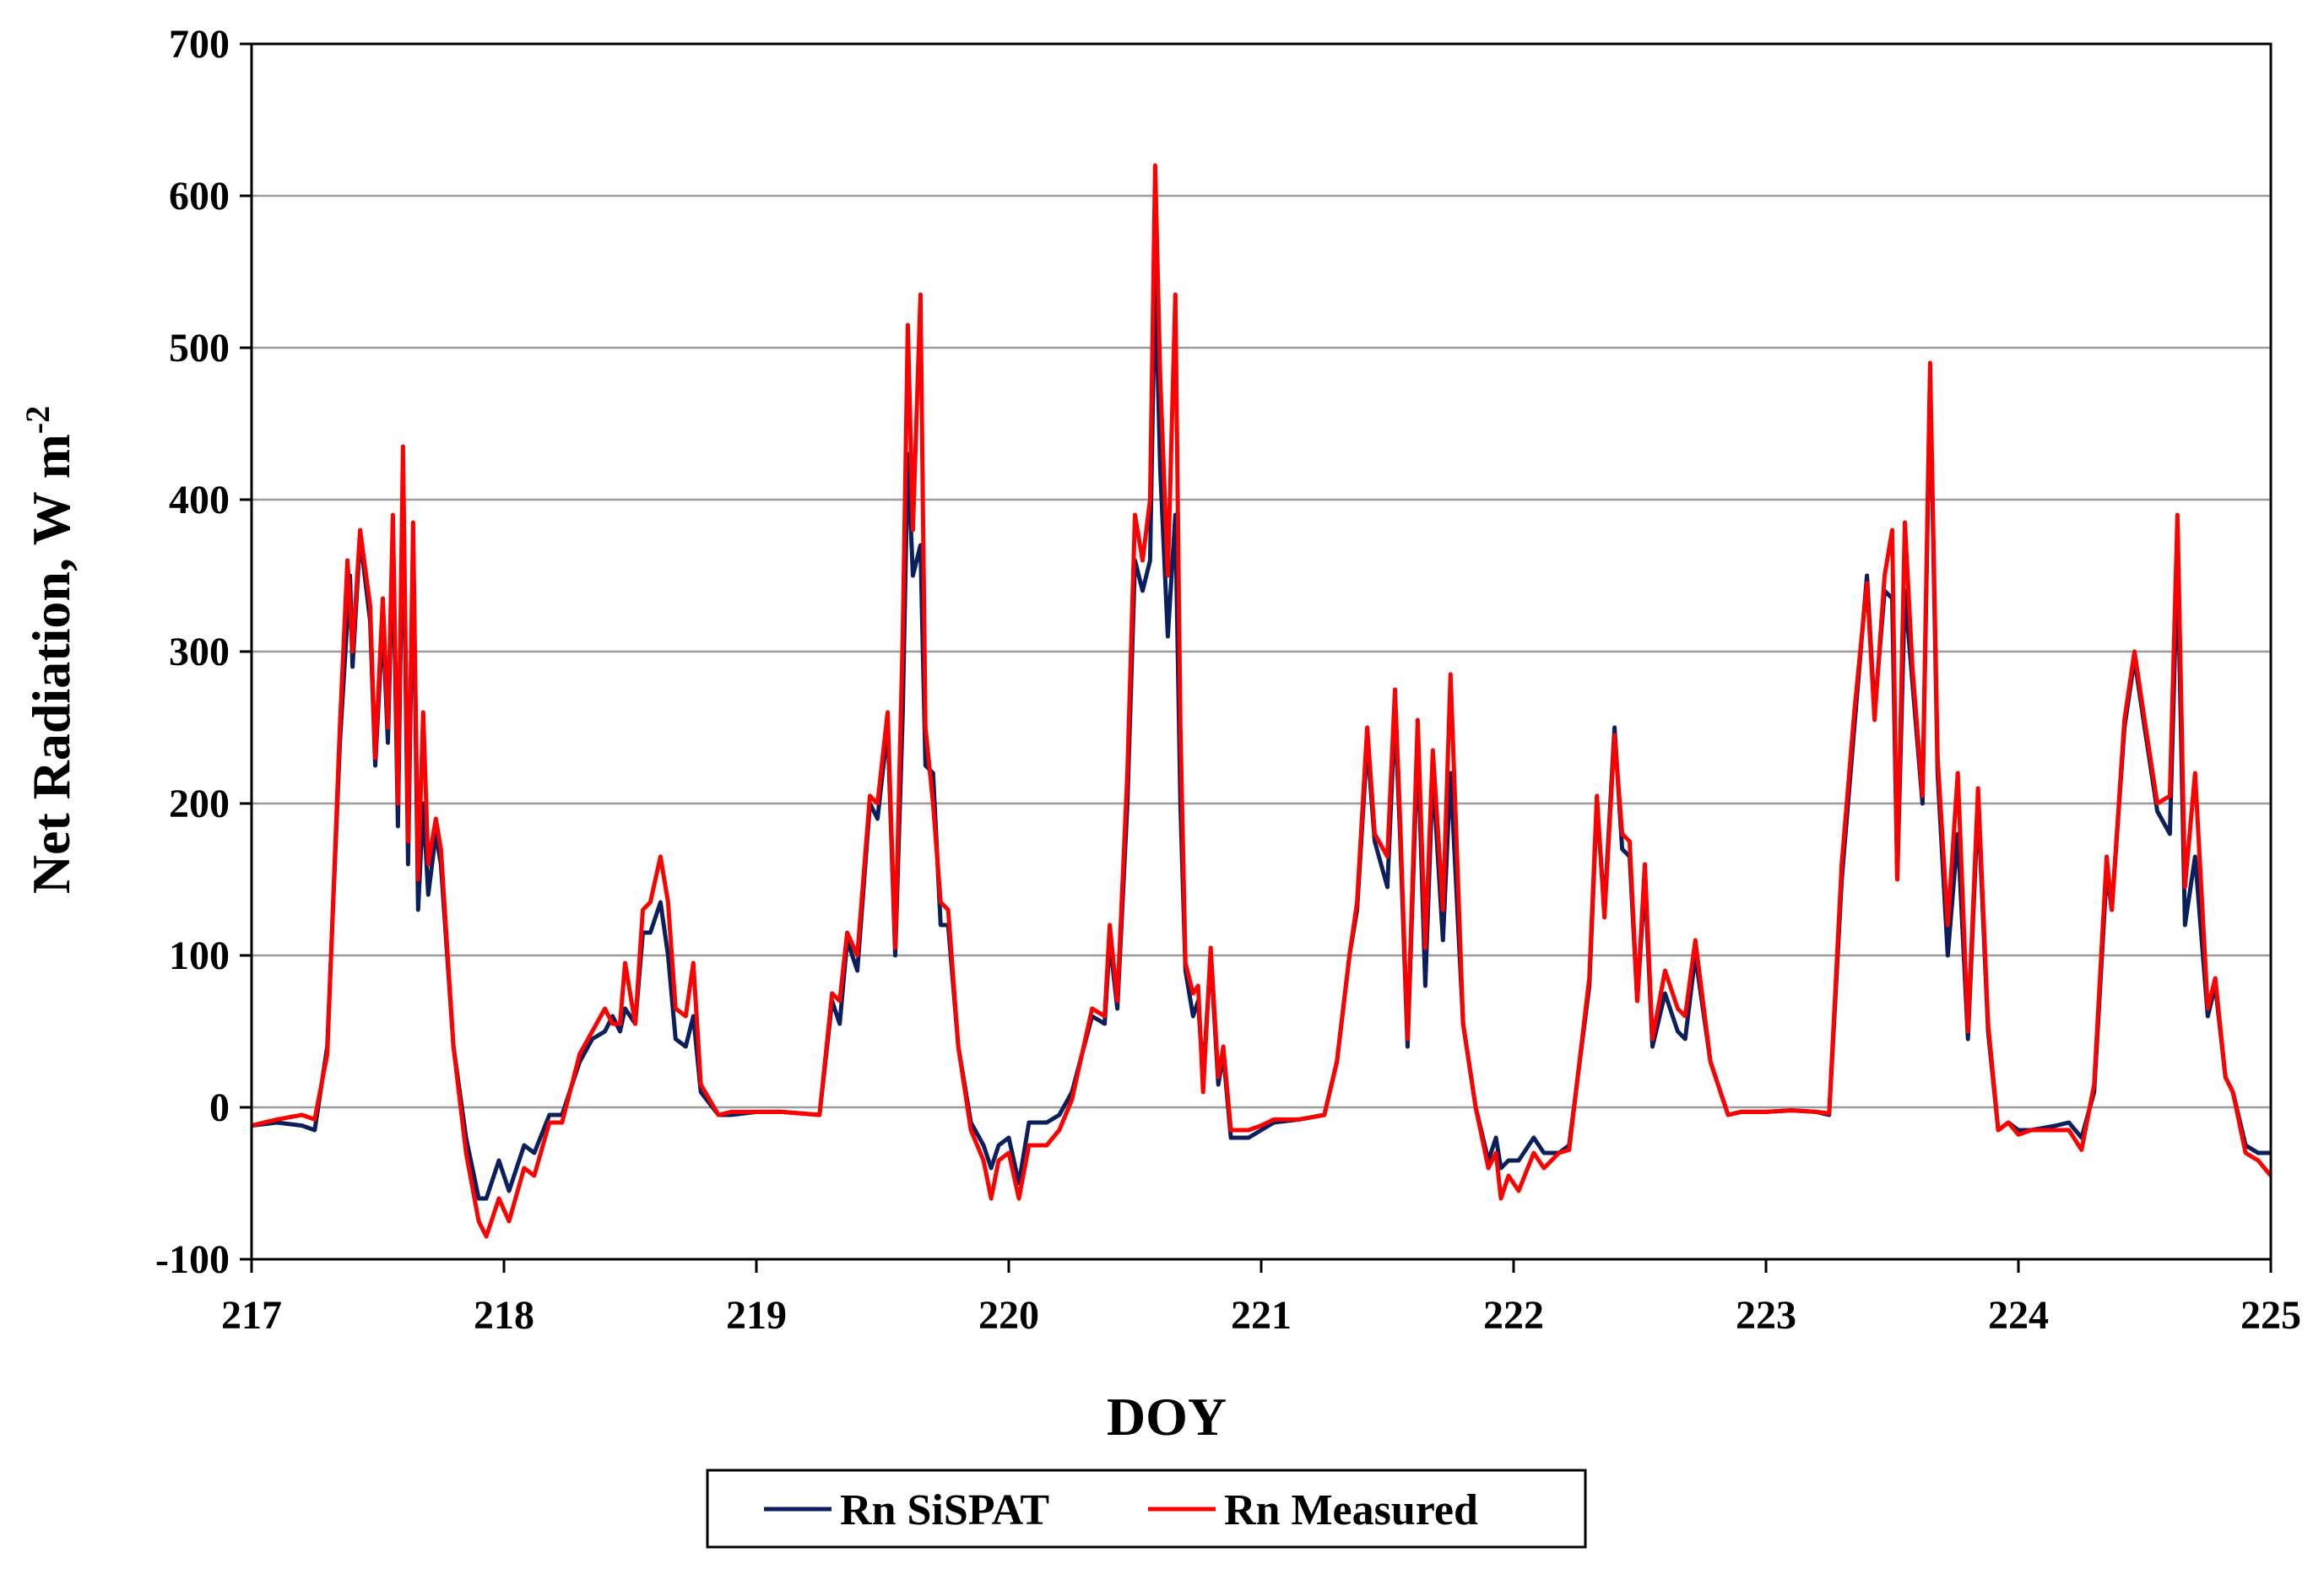  Describe the element at coordinates (251, 1315) in the screenshot. I see `x-tick-label: 217` at that location.